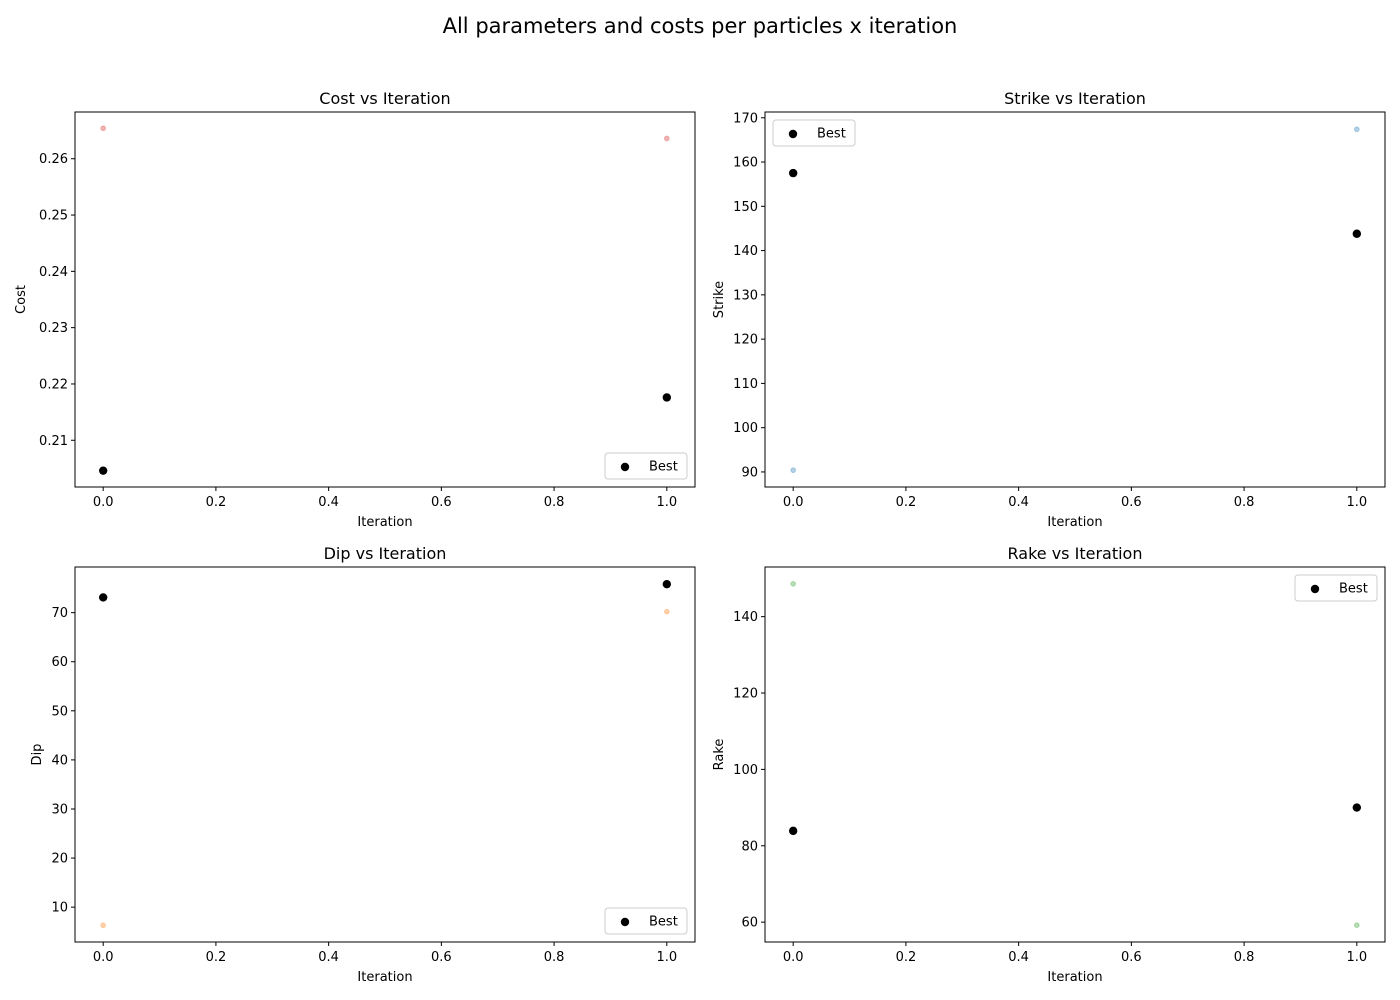 Image resolution: width=1400 pixels, height=1000 pixels. Describe the element at coordinates (385, 553) in the screenshot. I see `subplot-title: Dip vs Iteration` at that location.